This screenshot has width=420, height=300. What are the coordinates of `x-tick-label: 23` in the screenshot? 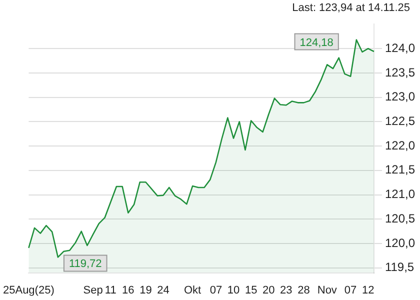 It's located at (286, 290).